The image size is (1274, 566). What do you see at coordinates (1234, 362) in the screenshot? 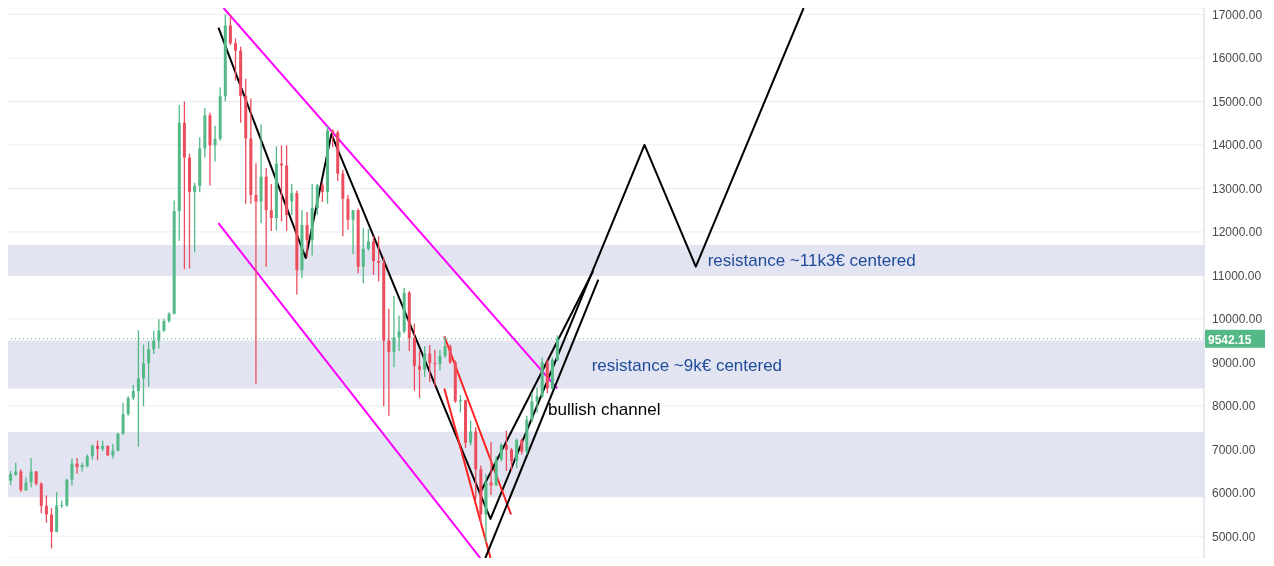
I see `y-tick-label: 9000.00` at bounding box center [1234, 362].